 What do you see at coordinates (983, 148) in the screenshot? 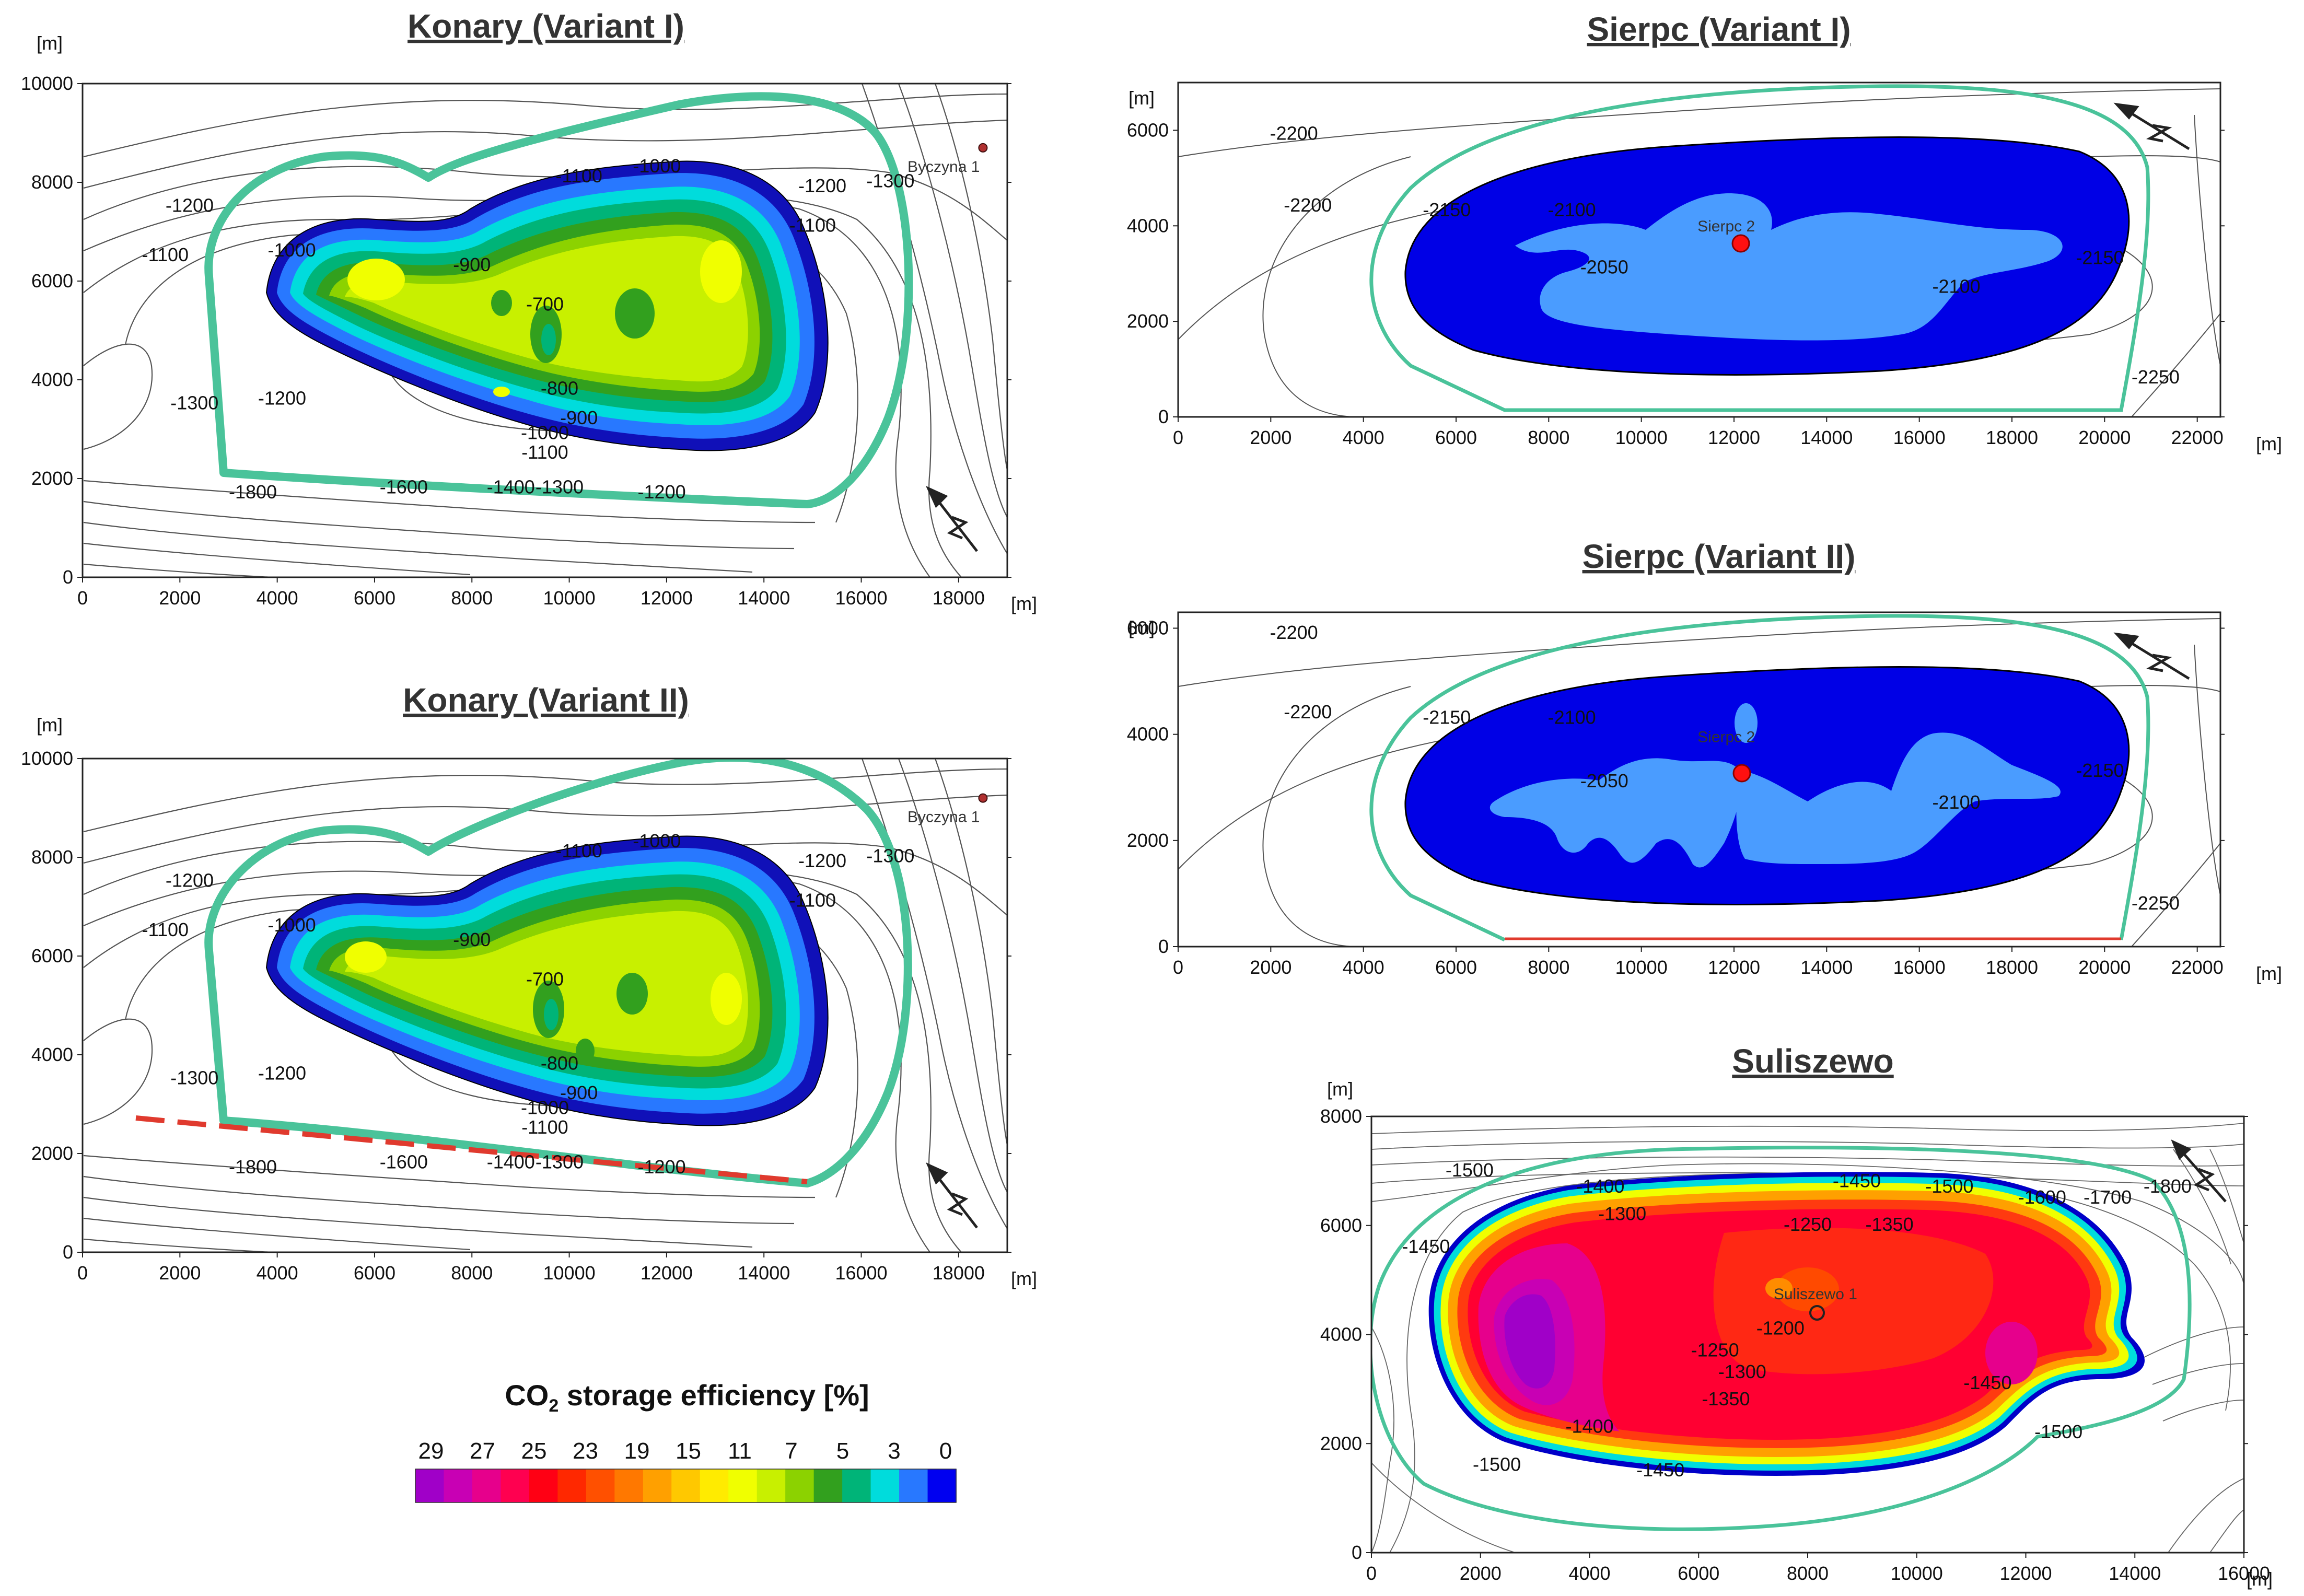
I see `well-marker` at bounding box center [983, 148].